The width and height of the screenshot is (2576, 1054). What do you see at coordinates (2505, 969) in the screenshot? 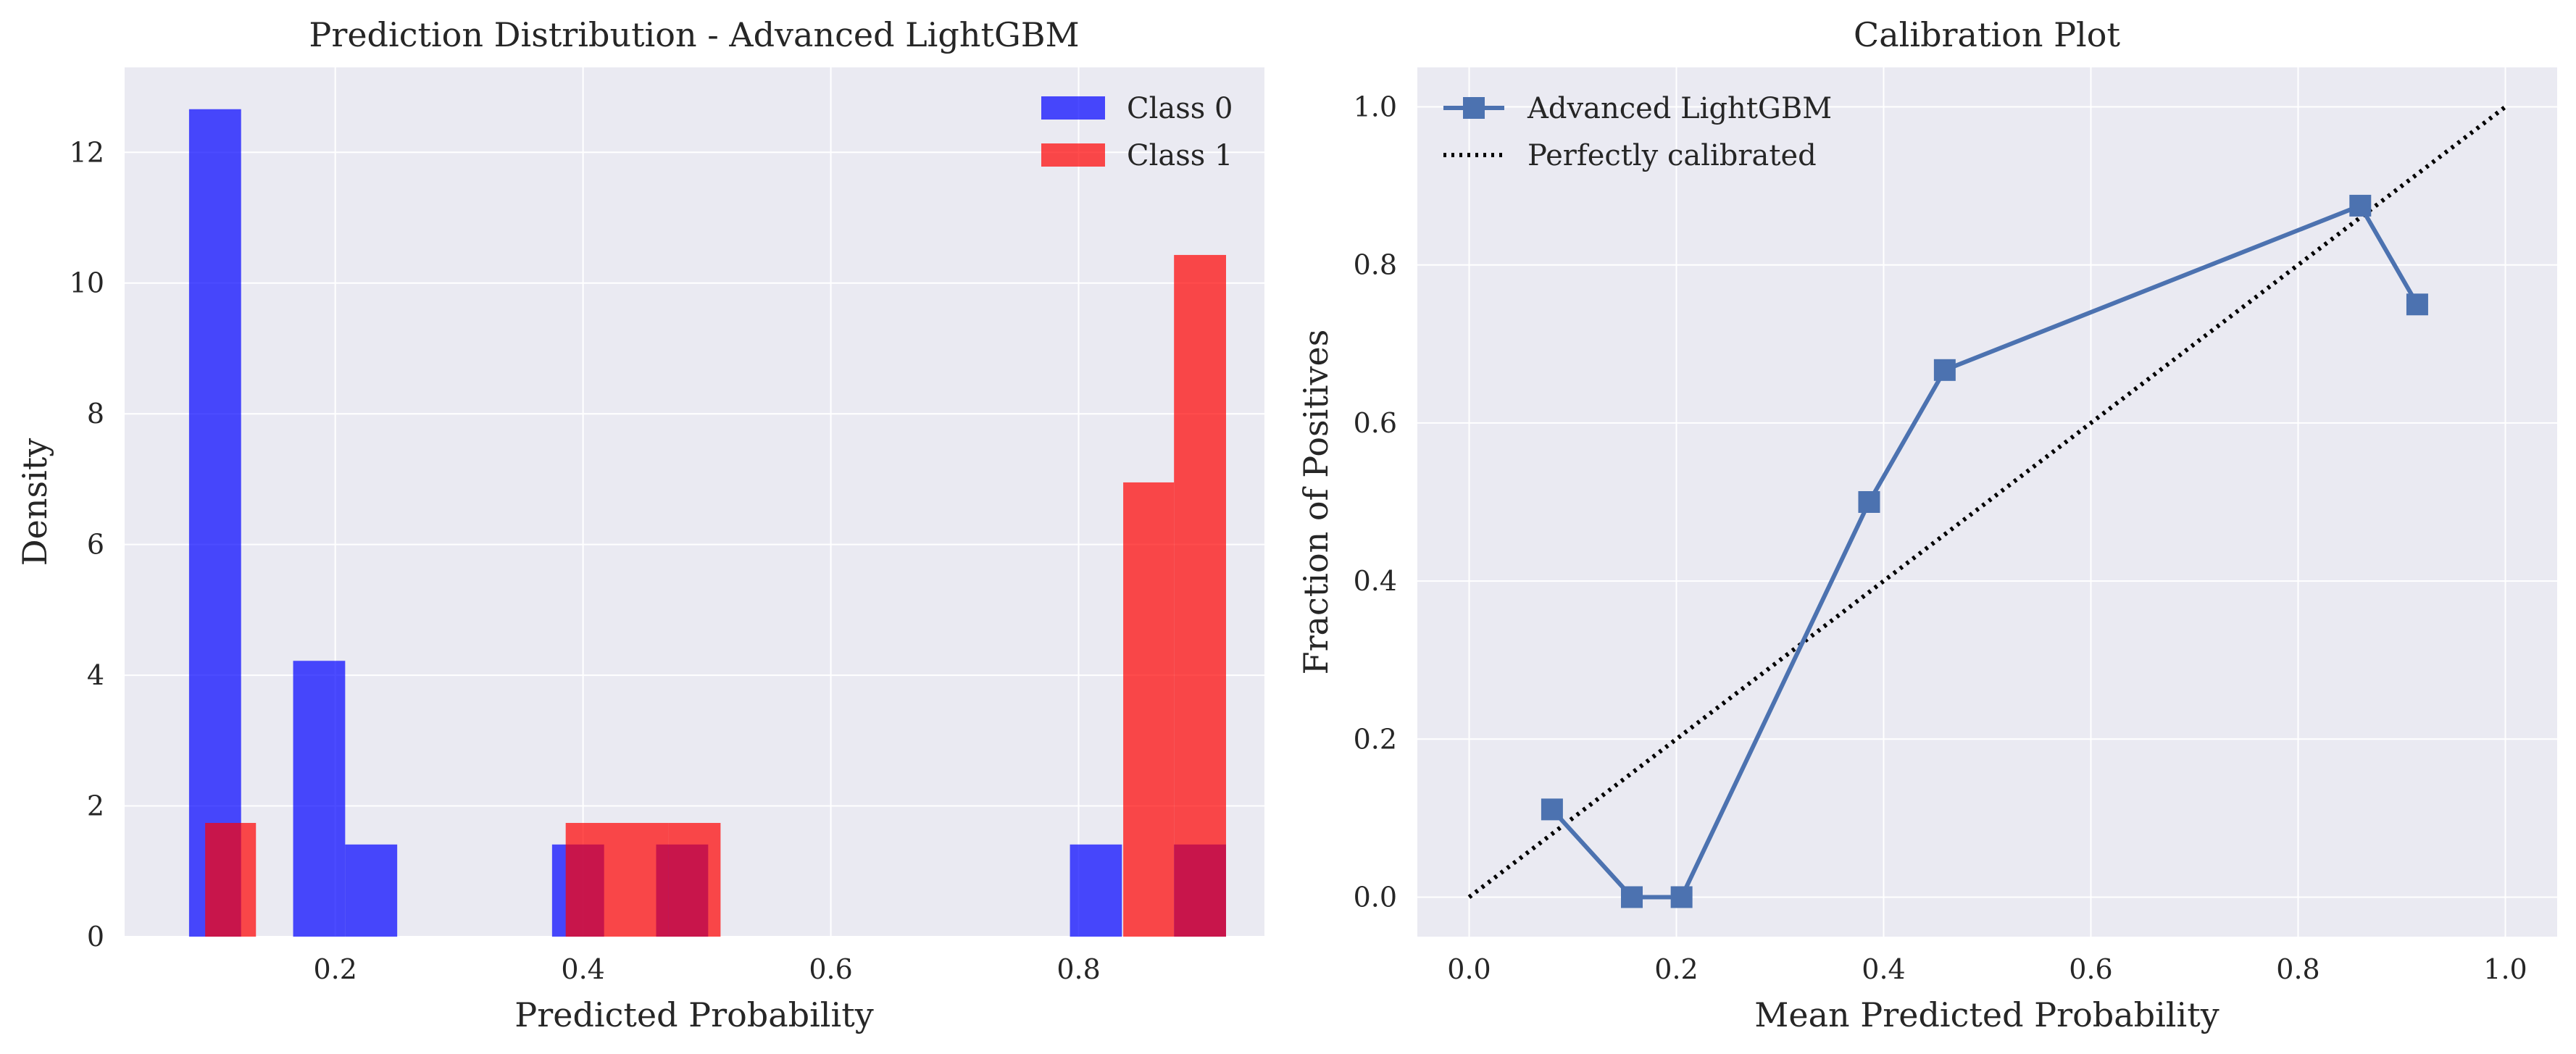
I see `x-tick-label: 1.0` at bounding box center [2505, 969].